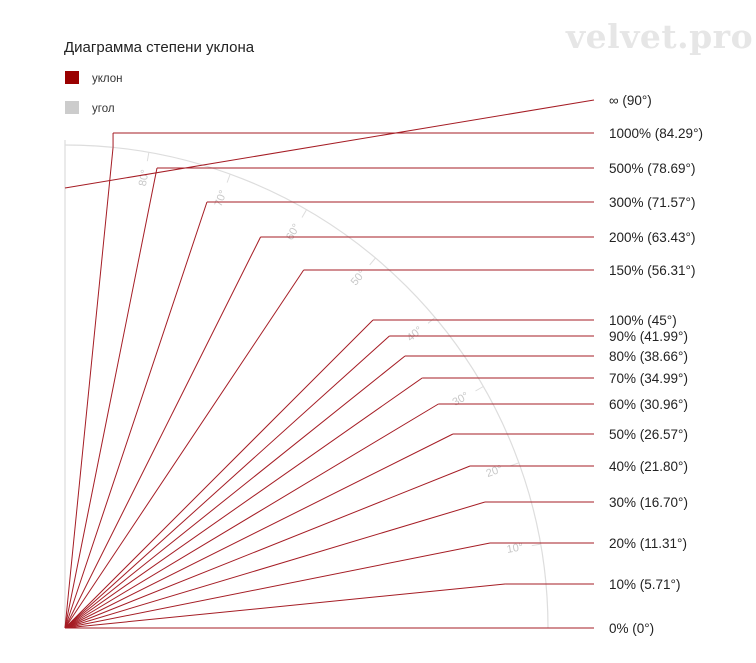 The image size is (756, 663). What do you see at coordinates (107, 79) in the screenshot?
I see `legend-label-slope: уклон` at bounding box center [107, 79].